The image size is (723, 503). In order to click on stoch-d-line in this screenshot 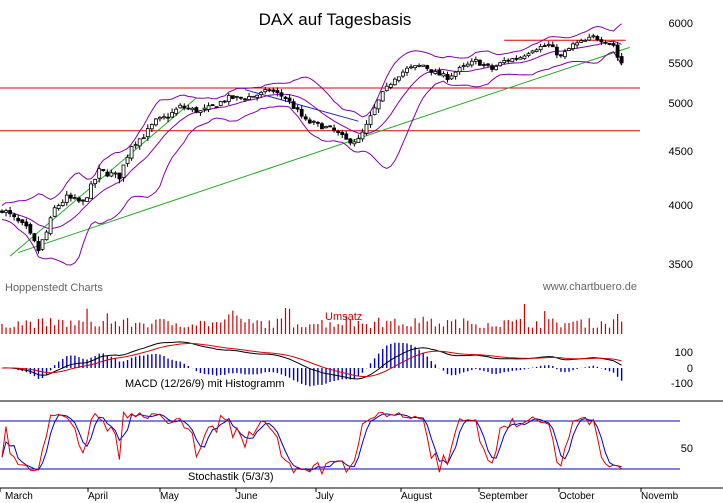, I will do `click(311, 442)`.